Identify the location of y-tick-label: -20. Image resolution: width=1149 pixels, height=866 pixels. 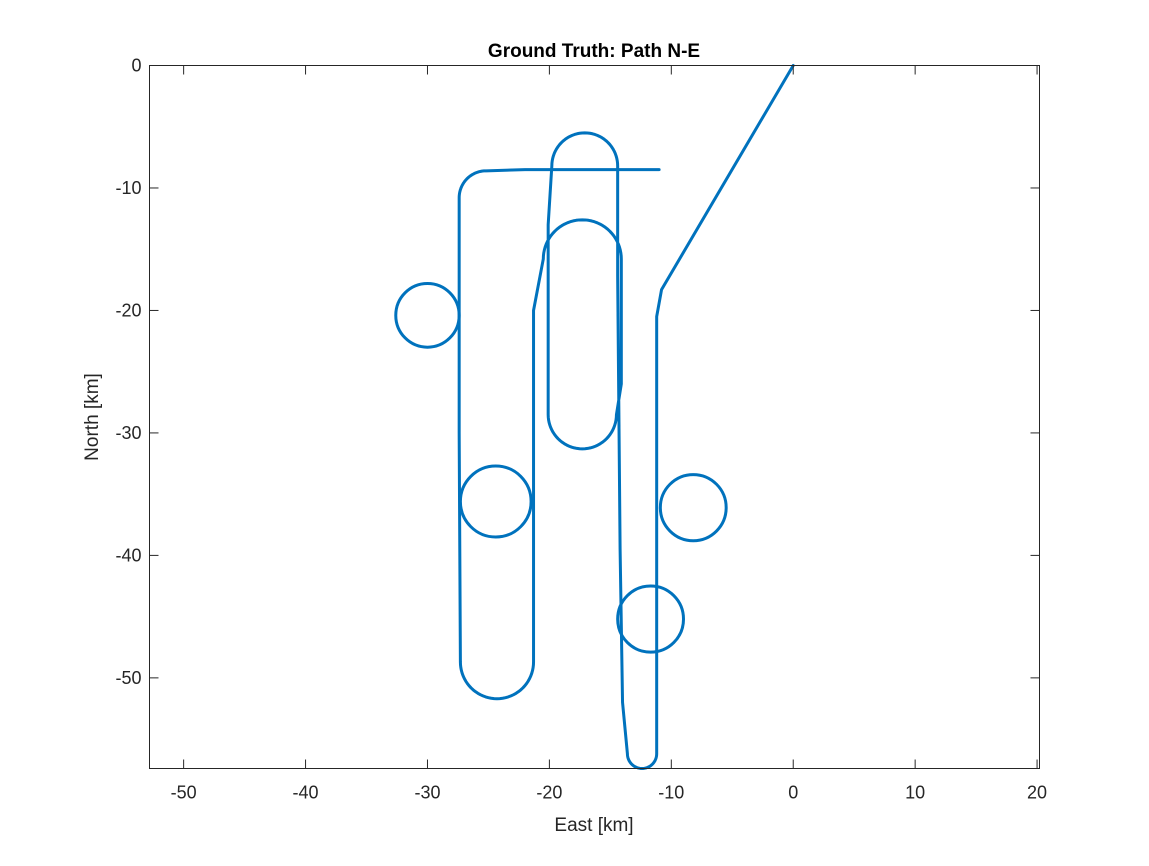
(128, 310).